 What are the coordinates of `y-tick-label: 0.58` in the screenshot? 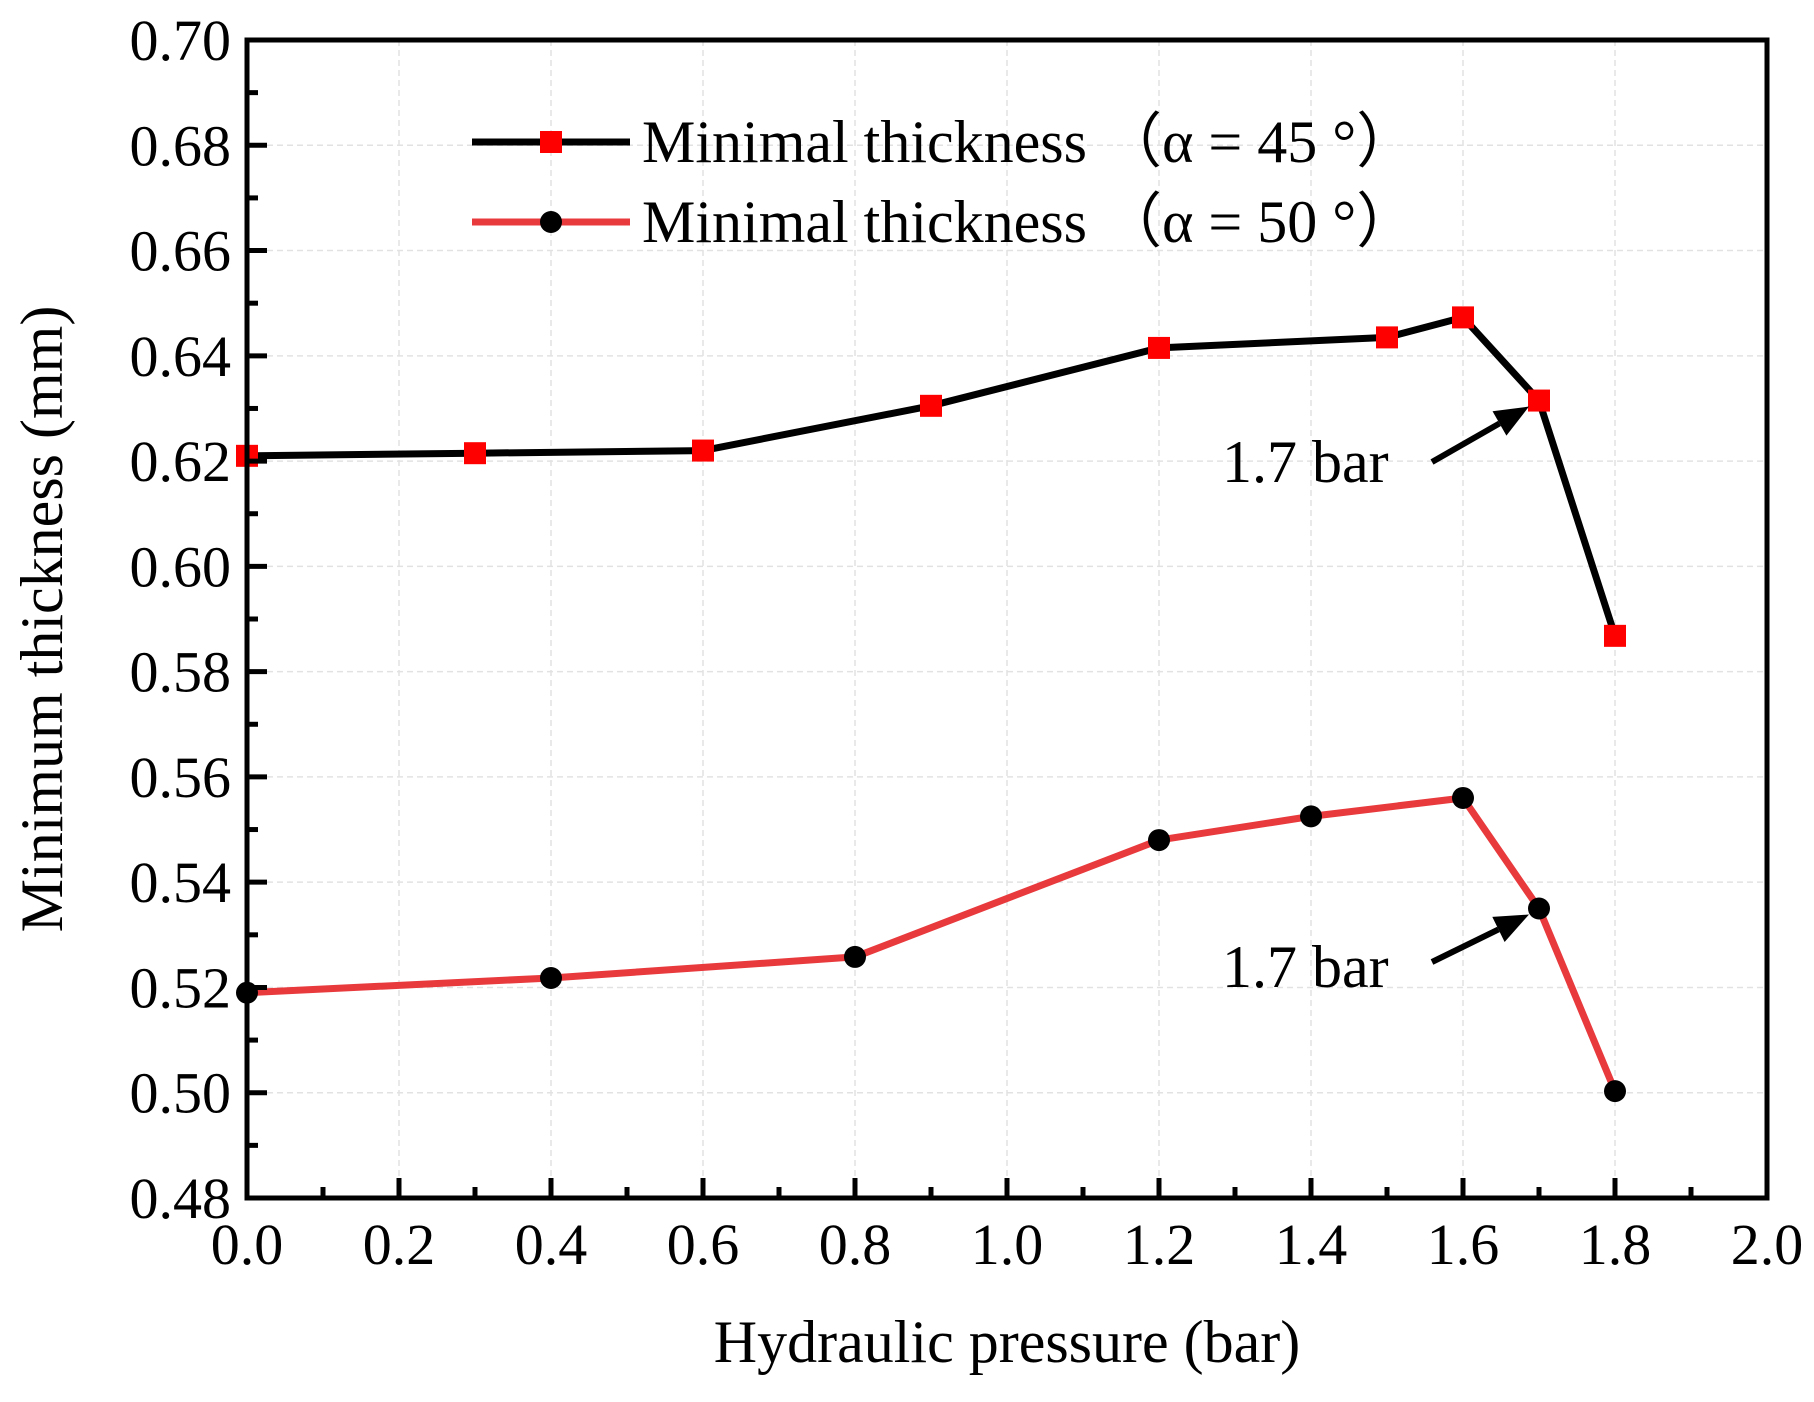 It's located at (181, 672).